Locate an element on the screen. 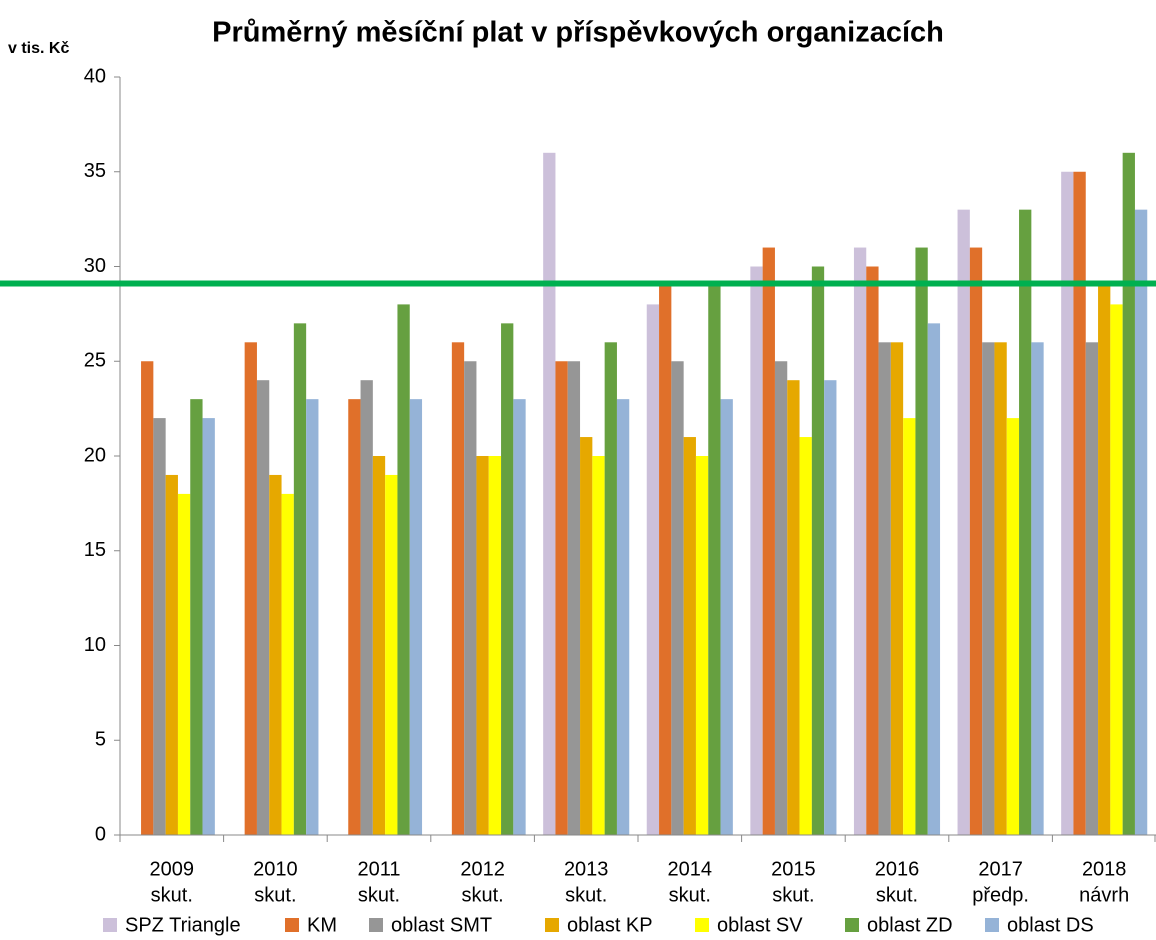 The height and width of the screenshot is (940, 1156). legend-label: oblast KP is located at coordinates (610, 925).